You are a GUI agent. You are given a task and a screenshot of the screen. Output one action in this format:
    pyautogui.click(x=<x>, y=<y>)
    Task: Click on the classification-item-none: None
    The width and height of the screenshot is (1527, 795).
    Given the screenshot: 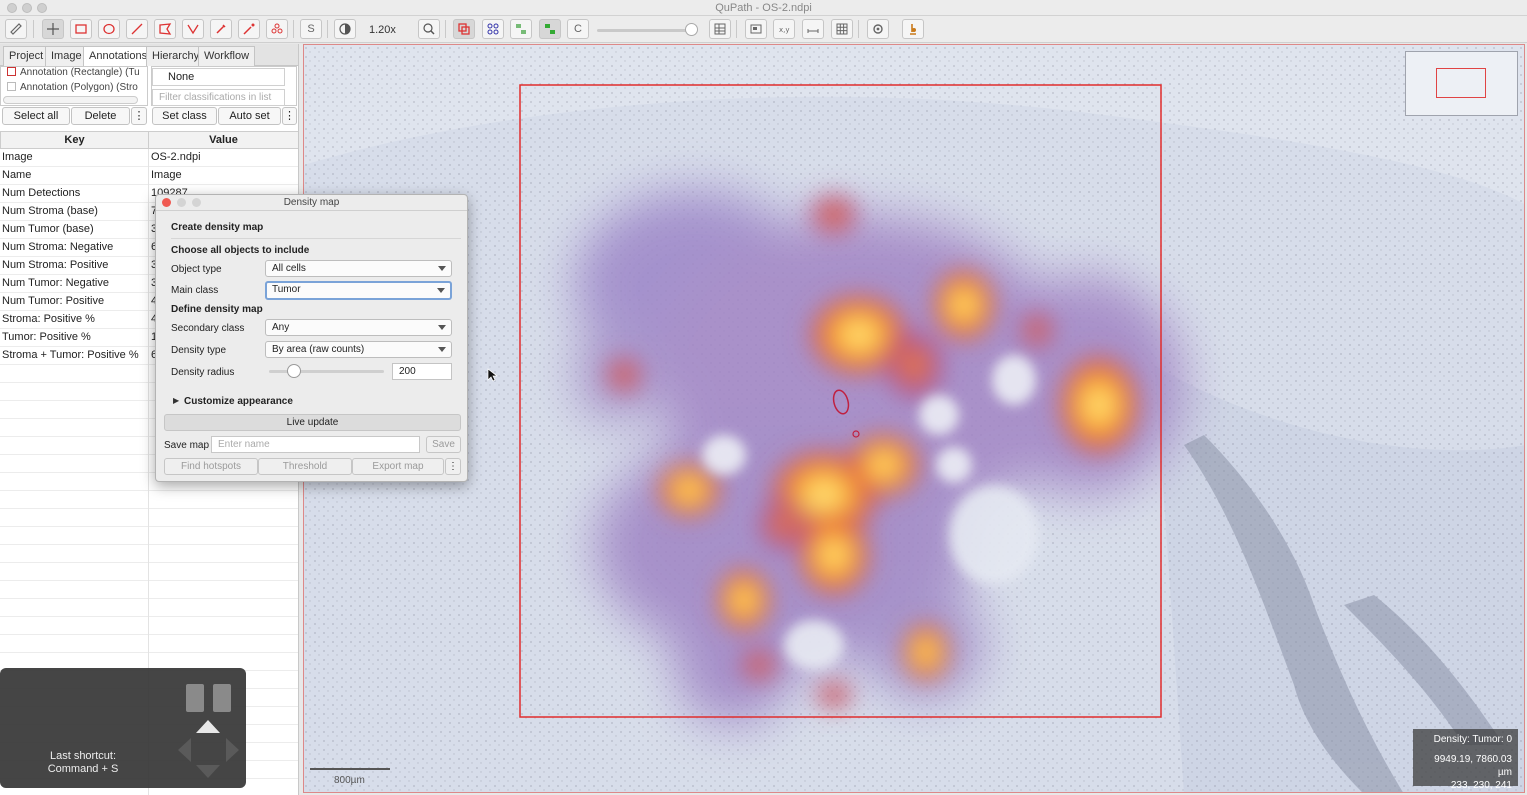 What is the action you would take?
    pyautogui.click(x=218, y=77)
    